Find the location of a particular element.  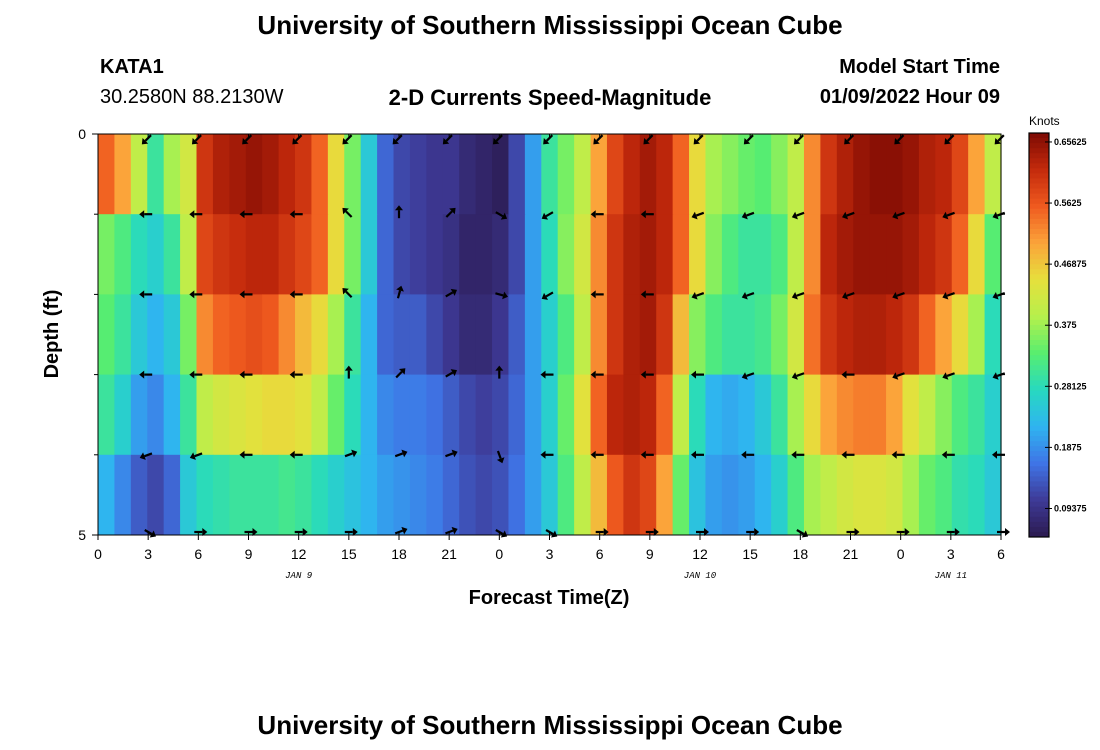

x-tick-label: 6 is located at coordinates (1001, 554).